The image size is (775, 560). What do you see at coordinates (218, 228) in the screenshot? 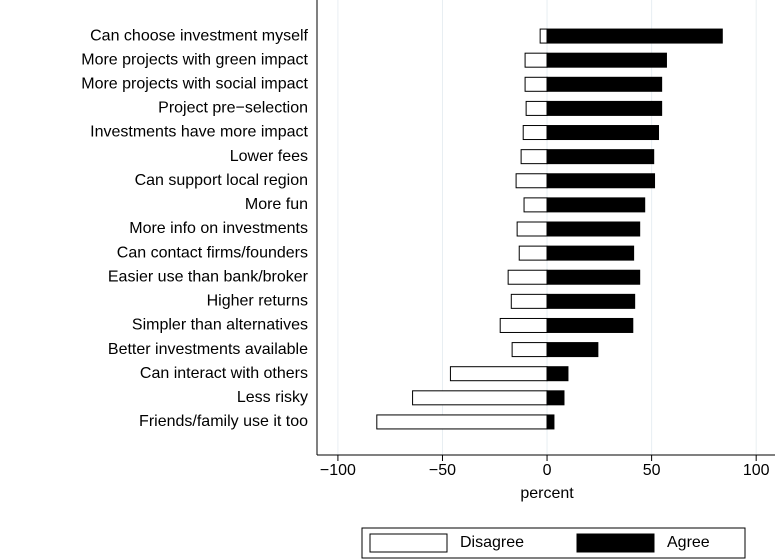
I see `y-tick-label: More info on investments` at bounding box center [218, 228].